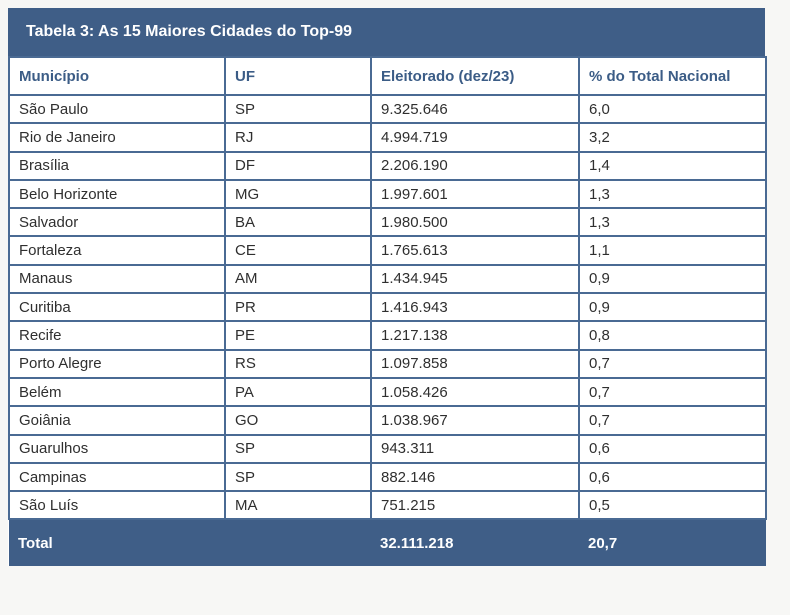 The image size is (790, 615). What do you see at coordinates (298, 335) in the screenshot?
I see `cell-uf: PE` at bounding box center [298, 335].